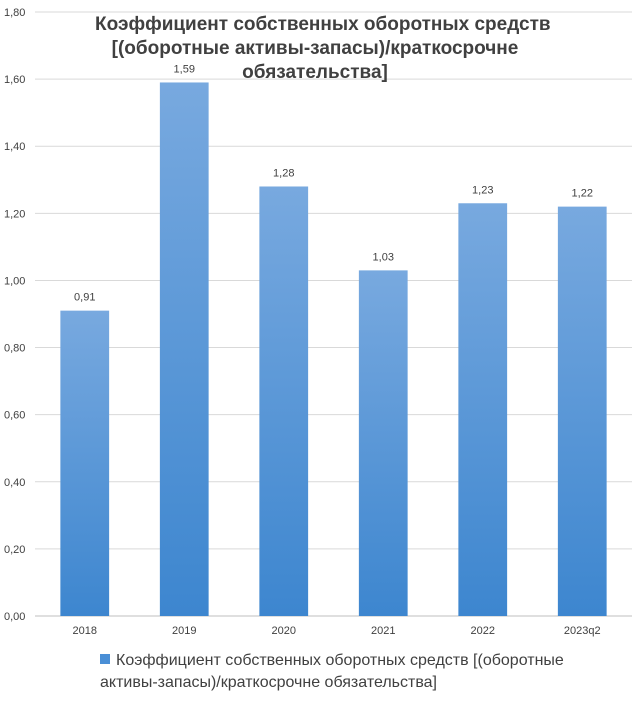 This screenshot has height=715, width=640. What do you see at coordinates (184, 631) in the screenshot?
I see `x-tick-label: 2019` at bounding box center [184, 631].